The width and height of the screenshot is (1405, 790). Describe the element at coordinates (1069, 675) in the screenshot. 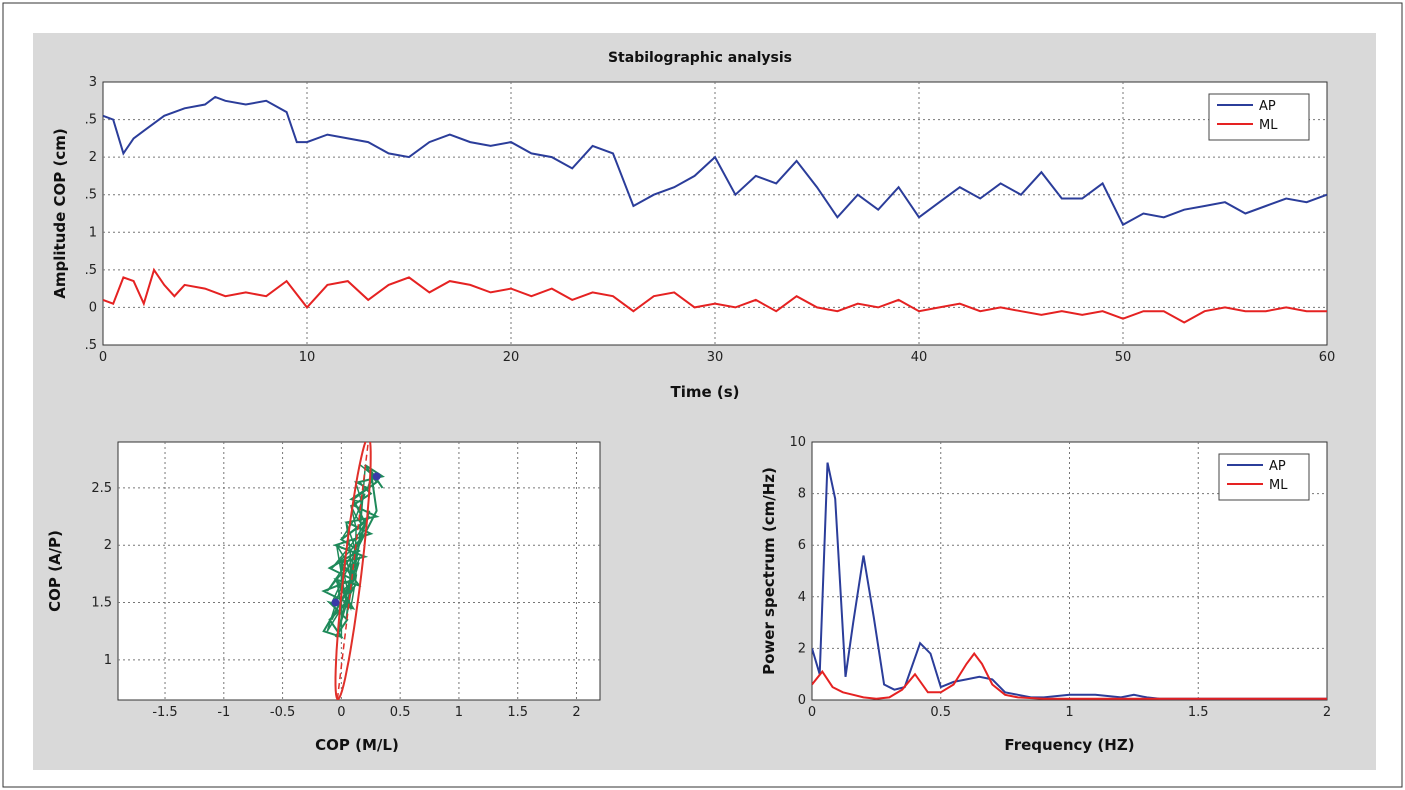

I see `spectrum-series-ml` at that location.